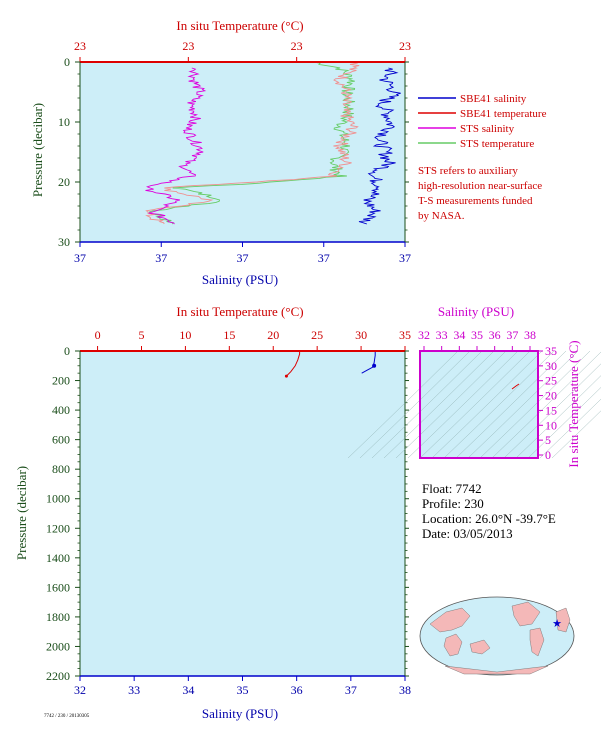 The image size is (601, 736). What do you see at coordinates (21, 513) in the screenshot?
I see `bottom-pressure-axis-title: Pressure (decibar)` at bounding box center [21, 513].